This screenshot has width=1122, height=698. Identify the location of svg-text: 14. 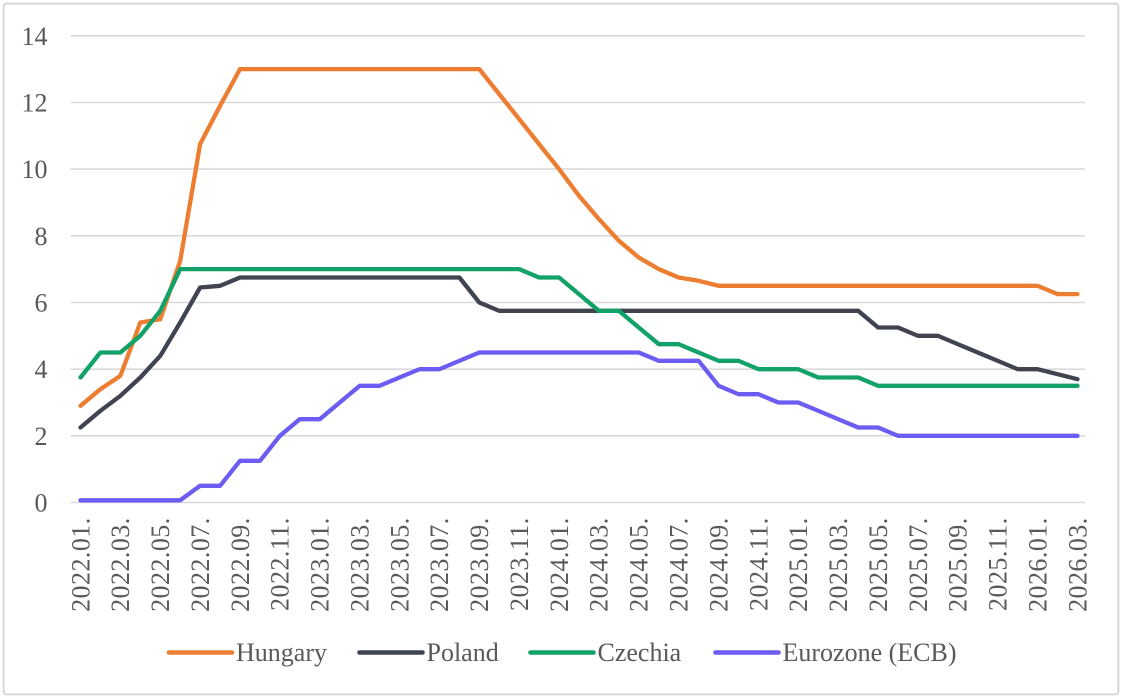
(35, 36).